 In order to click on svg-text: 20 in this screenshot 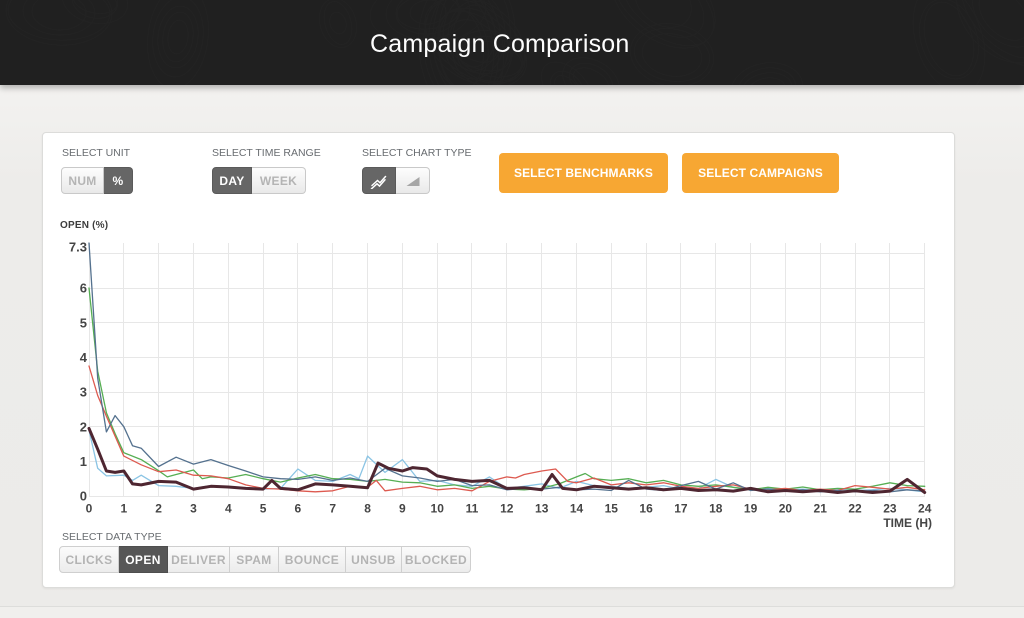, I will do `click(786, 509)`.